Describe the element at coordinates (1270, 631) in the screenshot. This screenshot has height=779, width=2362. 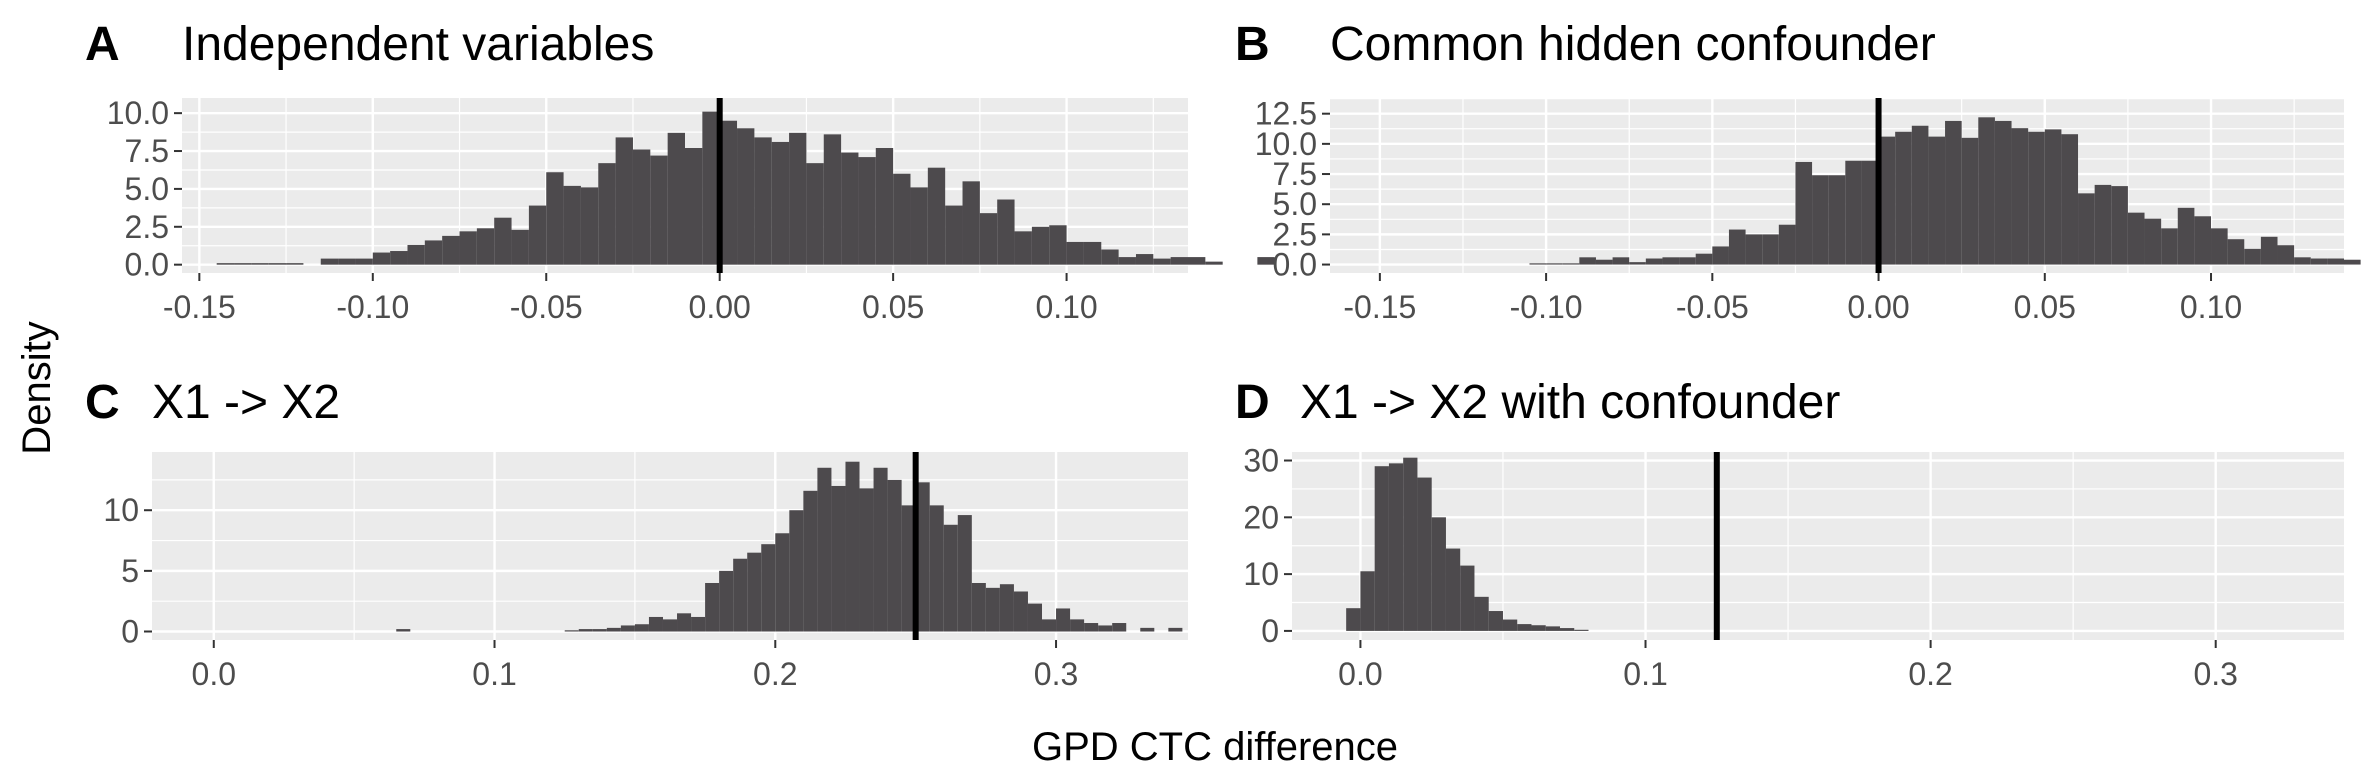
I see `panel-d-y-tick-label: 0` at that location.